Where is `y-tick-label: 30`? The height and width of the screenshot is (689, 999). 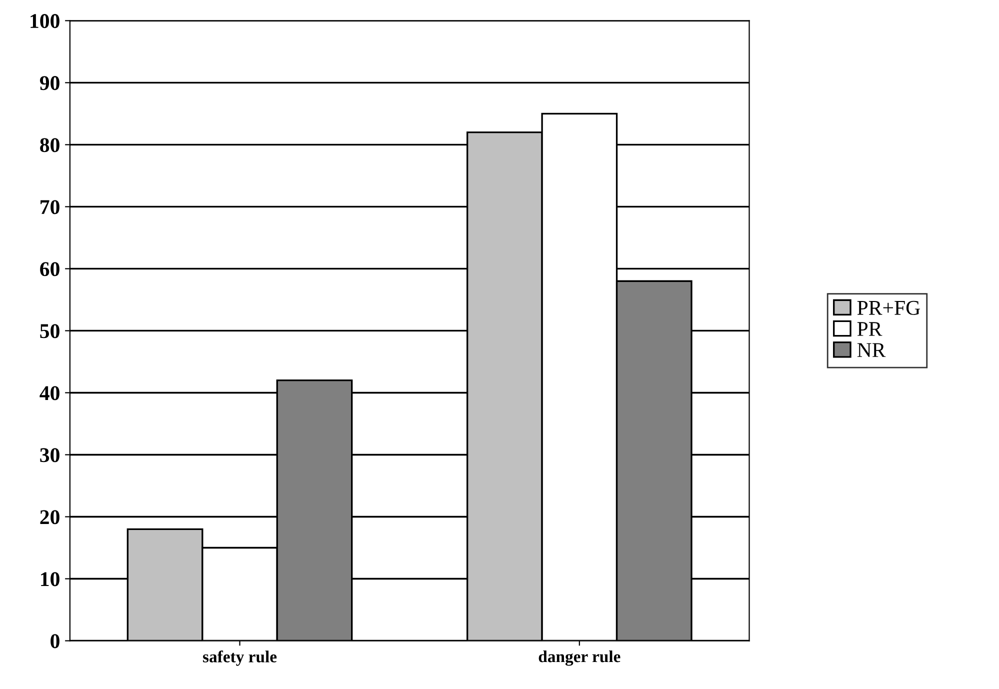 y-tick-label: 30 is located at coordinates (50, 455).